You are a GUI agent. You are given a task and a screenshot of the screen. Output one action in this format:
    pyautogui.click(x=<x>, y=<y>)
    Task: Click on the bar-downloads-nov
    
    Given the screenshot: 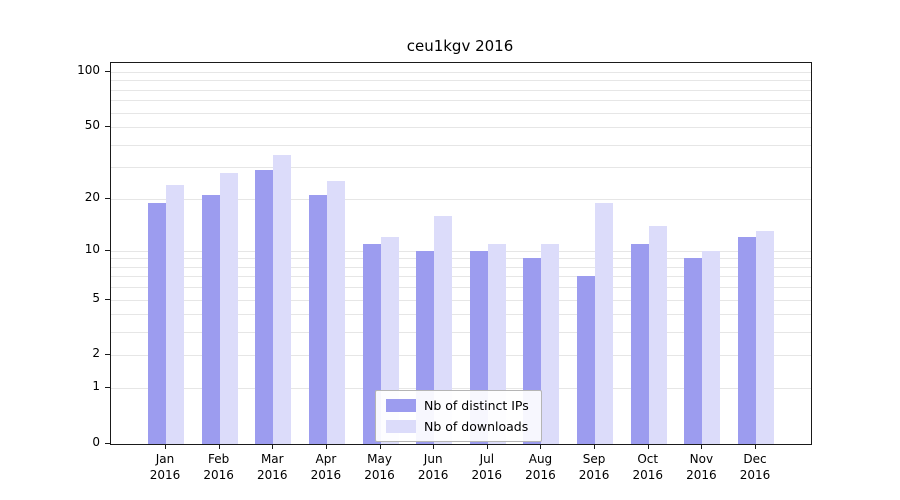 What is the action you would take?
    pyautogui.click(x=711, y=347)
    